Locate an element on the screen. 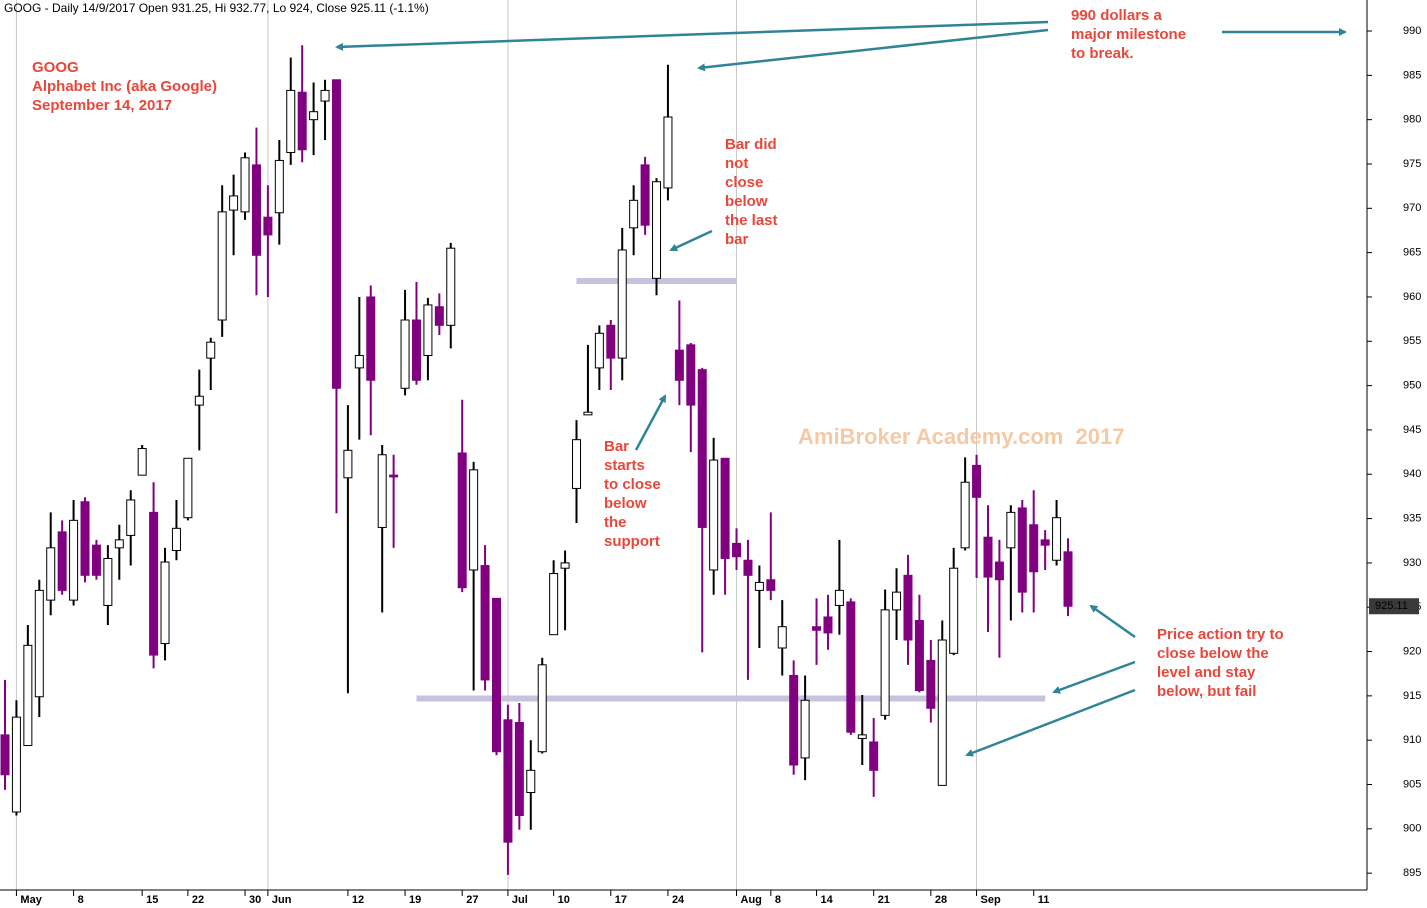  annotation-text: major milestone is located at coordinates (1128, 34).